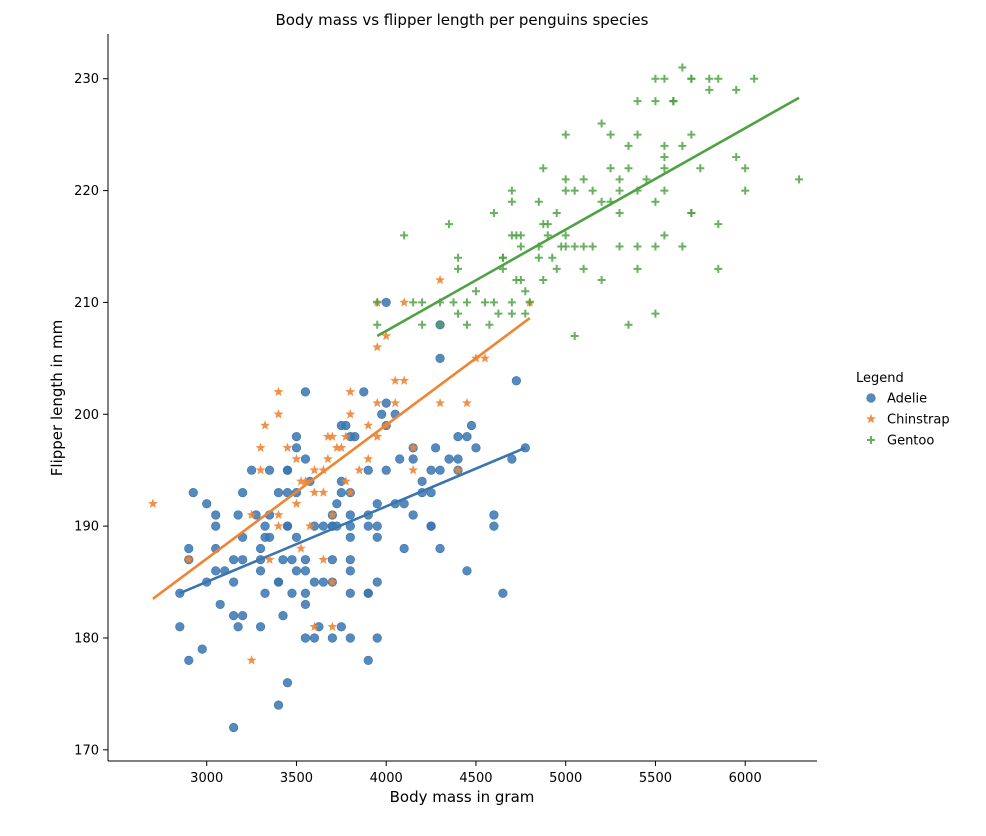 Image resolution: width=986 pixels, height=836 pixels. Describe the element at coordinates (86, 79) in the screenshot. I see `y-tick-label: 230` at that location.